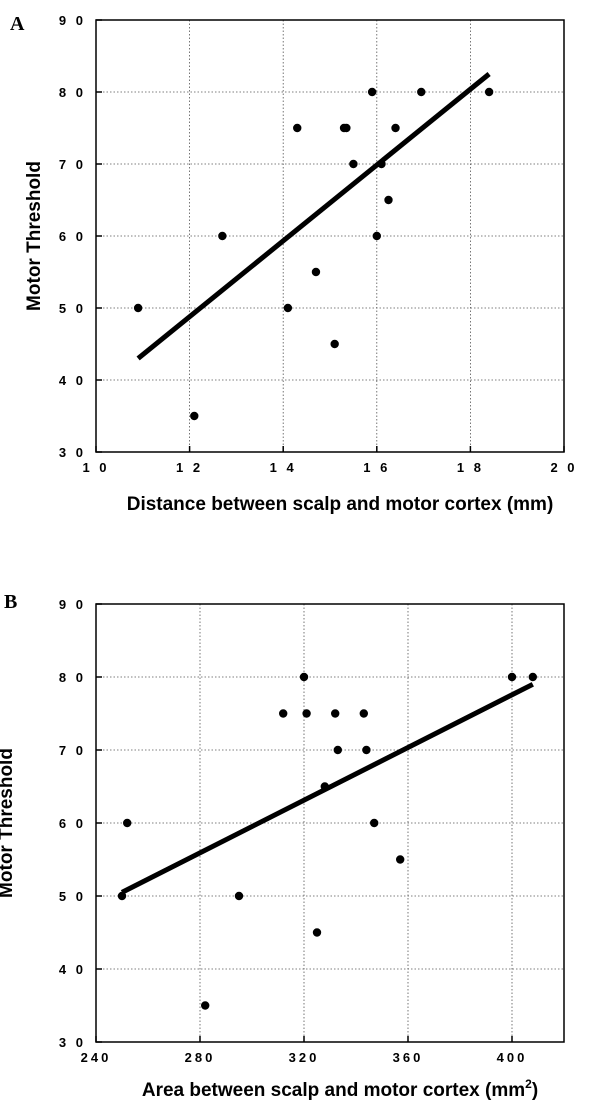 This screenshot has height=1105, width=595. What do you see at coordinates (10, 602) in the screenshot?
I see `panel-label: B` at bounding box center [10, 602].